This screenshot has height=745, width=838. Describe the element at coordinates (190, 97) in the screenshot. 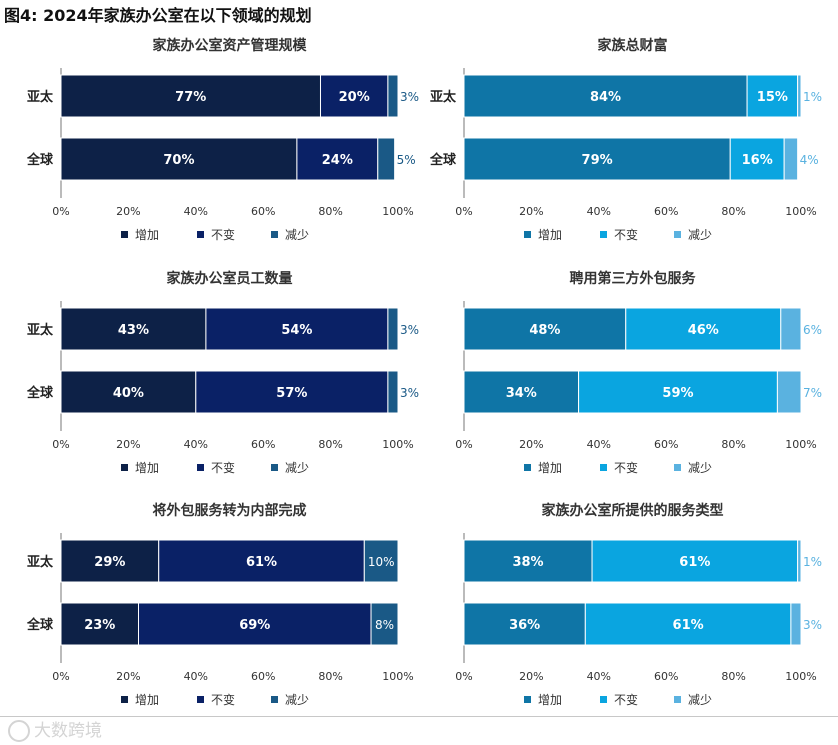

I see `bar-label: 77%` at that location.